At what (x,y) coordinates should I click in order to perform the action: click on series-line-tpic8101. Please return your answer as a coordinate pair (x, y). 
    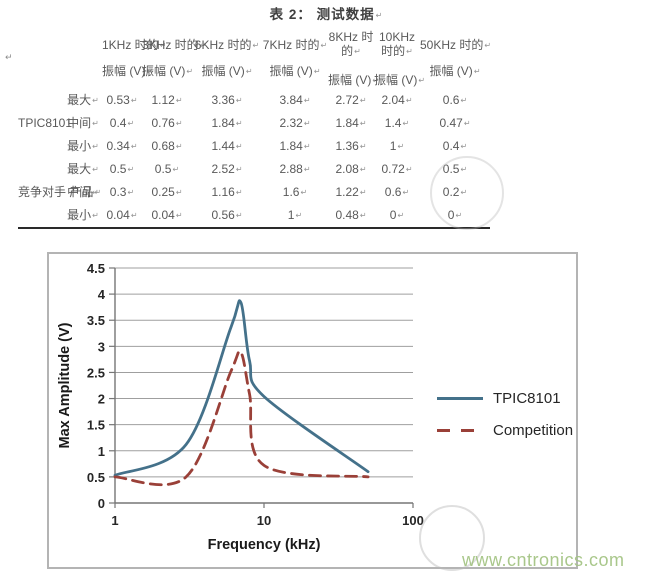
    Looking at the image, I should click on (241, 388).